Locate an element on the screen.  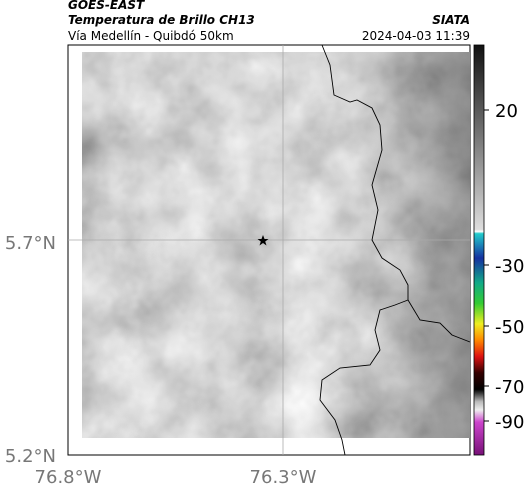
colorbar-tick-label: -90 is located at coordinates (509, 422).